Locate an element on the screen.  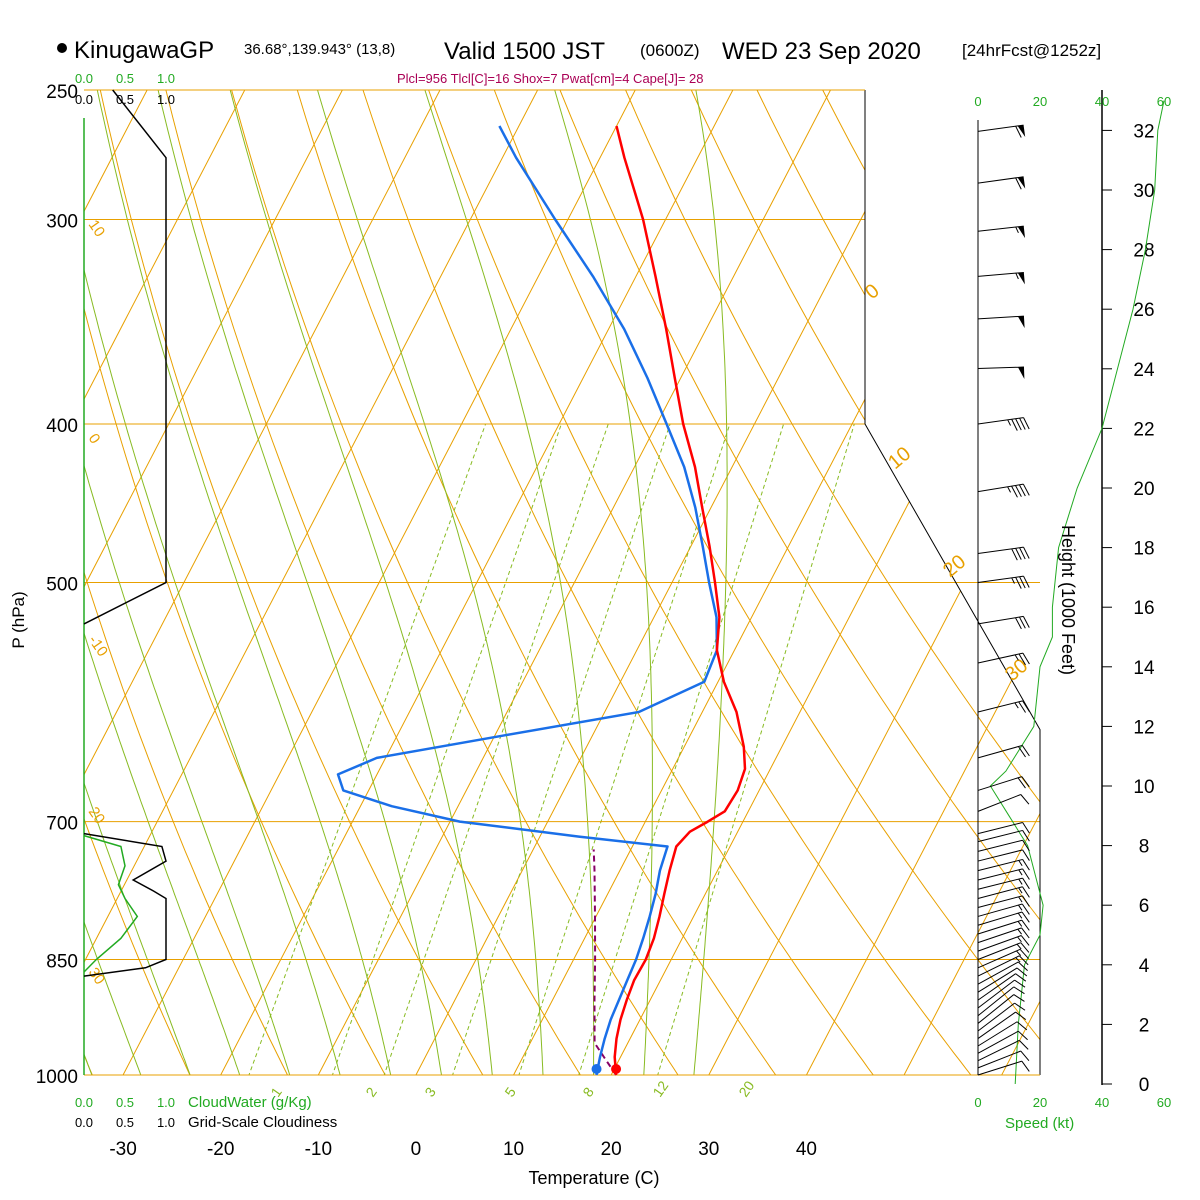
height-tick-label: 10 is located at coordinates (1143, 787).